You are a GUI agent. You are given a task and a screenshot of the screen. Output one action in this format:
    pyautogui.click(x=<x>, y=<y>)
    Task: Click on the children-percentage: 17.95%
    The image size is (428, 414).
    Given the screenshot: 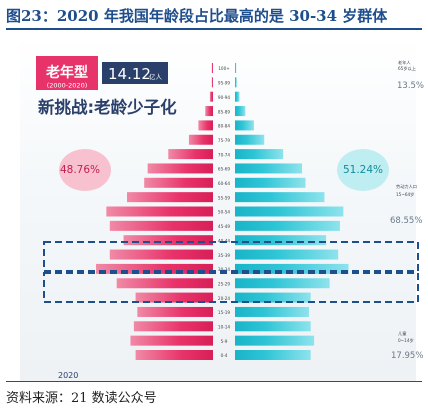 What is the action you would take?
    pyautogui.click(x=407, y=356)
    